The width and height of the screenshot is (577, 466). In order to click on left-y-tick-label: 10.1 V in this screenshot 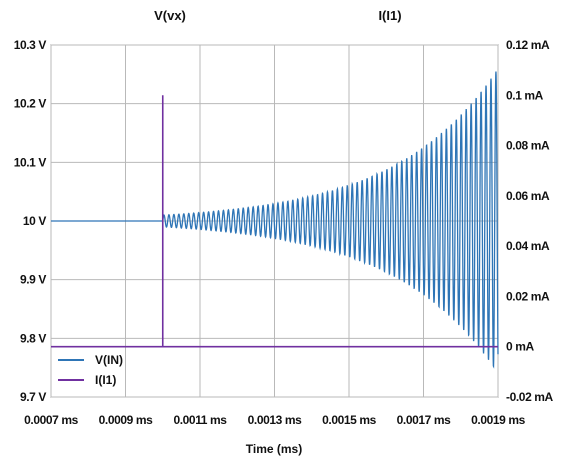, I will do `click(30, 162)`.